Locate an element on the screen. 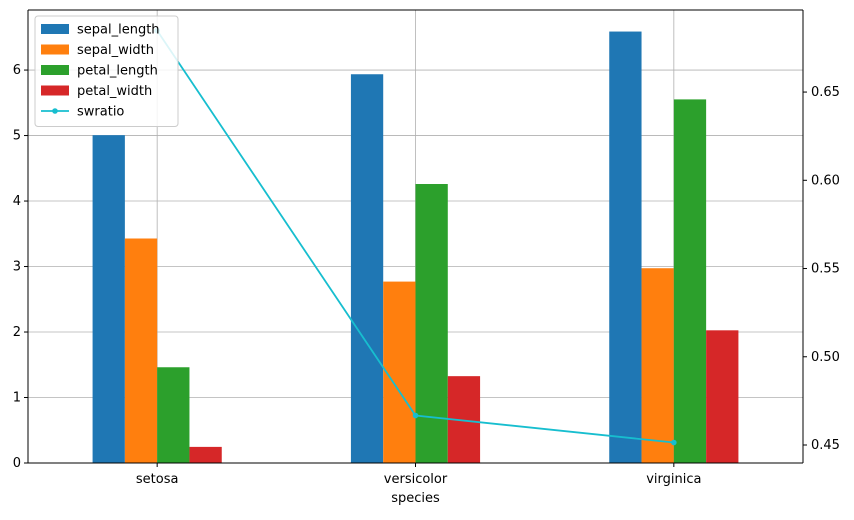 The height and width of the screenshot is (520, 854). legend-marker-swratio is located at coordinates (55, 111).